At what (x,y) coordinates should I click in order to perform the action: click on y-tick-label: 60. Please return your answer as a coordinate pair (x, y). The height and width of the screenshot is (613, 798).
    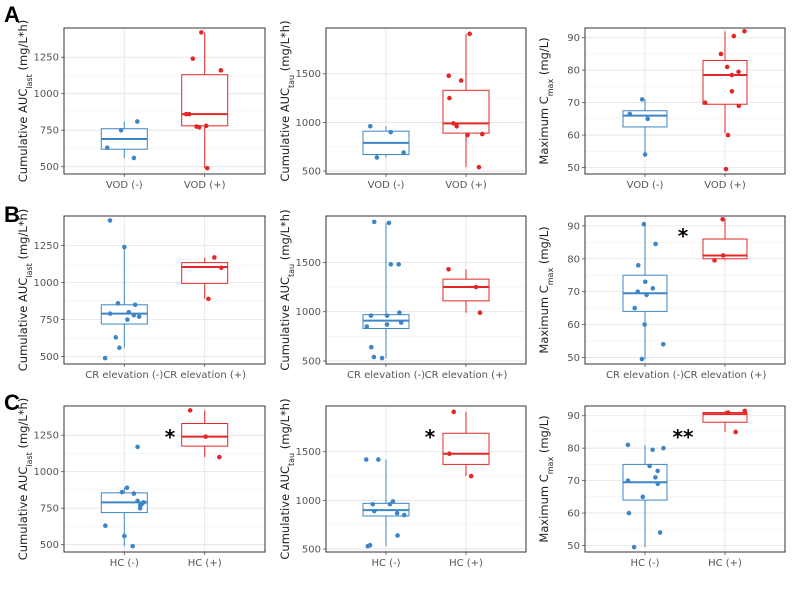
    Looking at the image, I should click on (573, 136).